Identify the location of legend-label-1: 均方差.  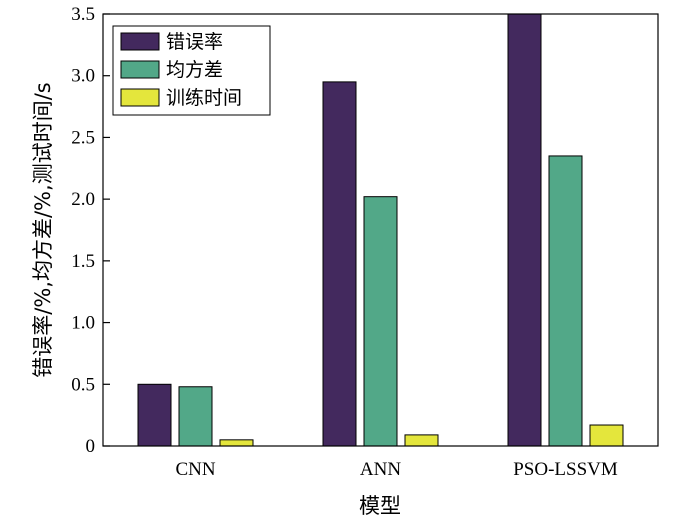
(194, 70).